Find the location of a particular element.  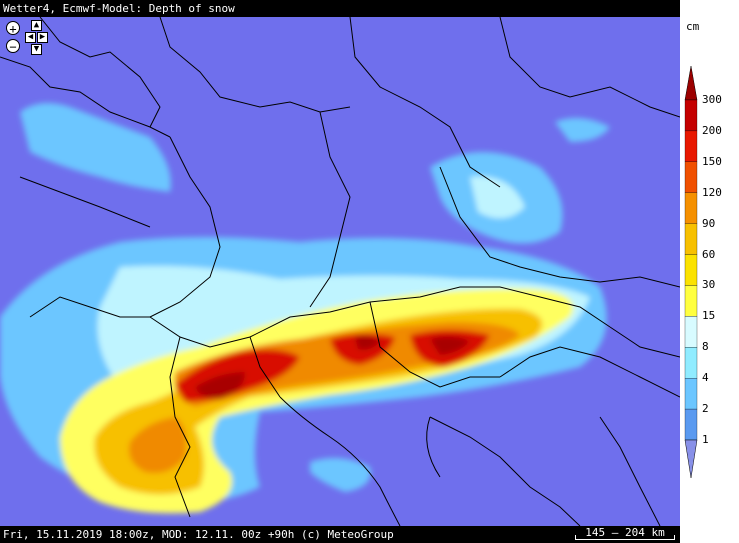

legend-color-bar is located at coordinates (691, 272).